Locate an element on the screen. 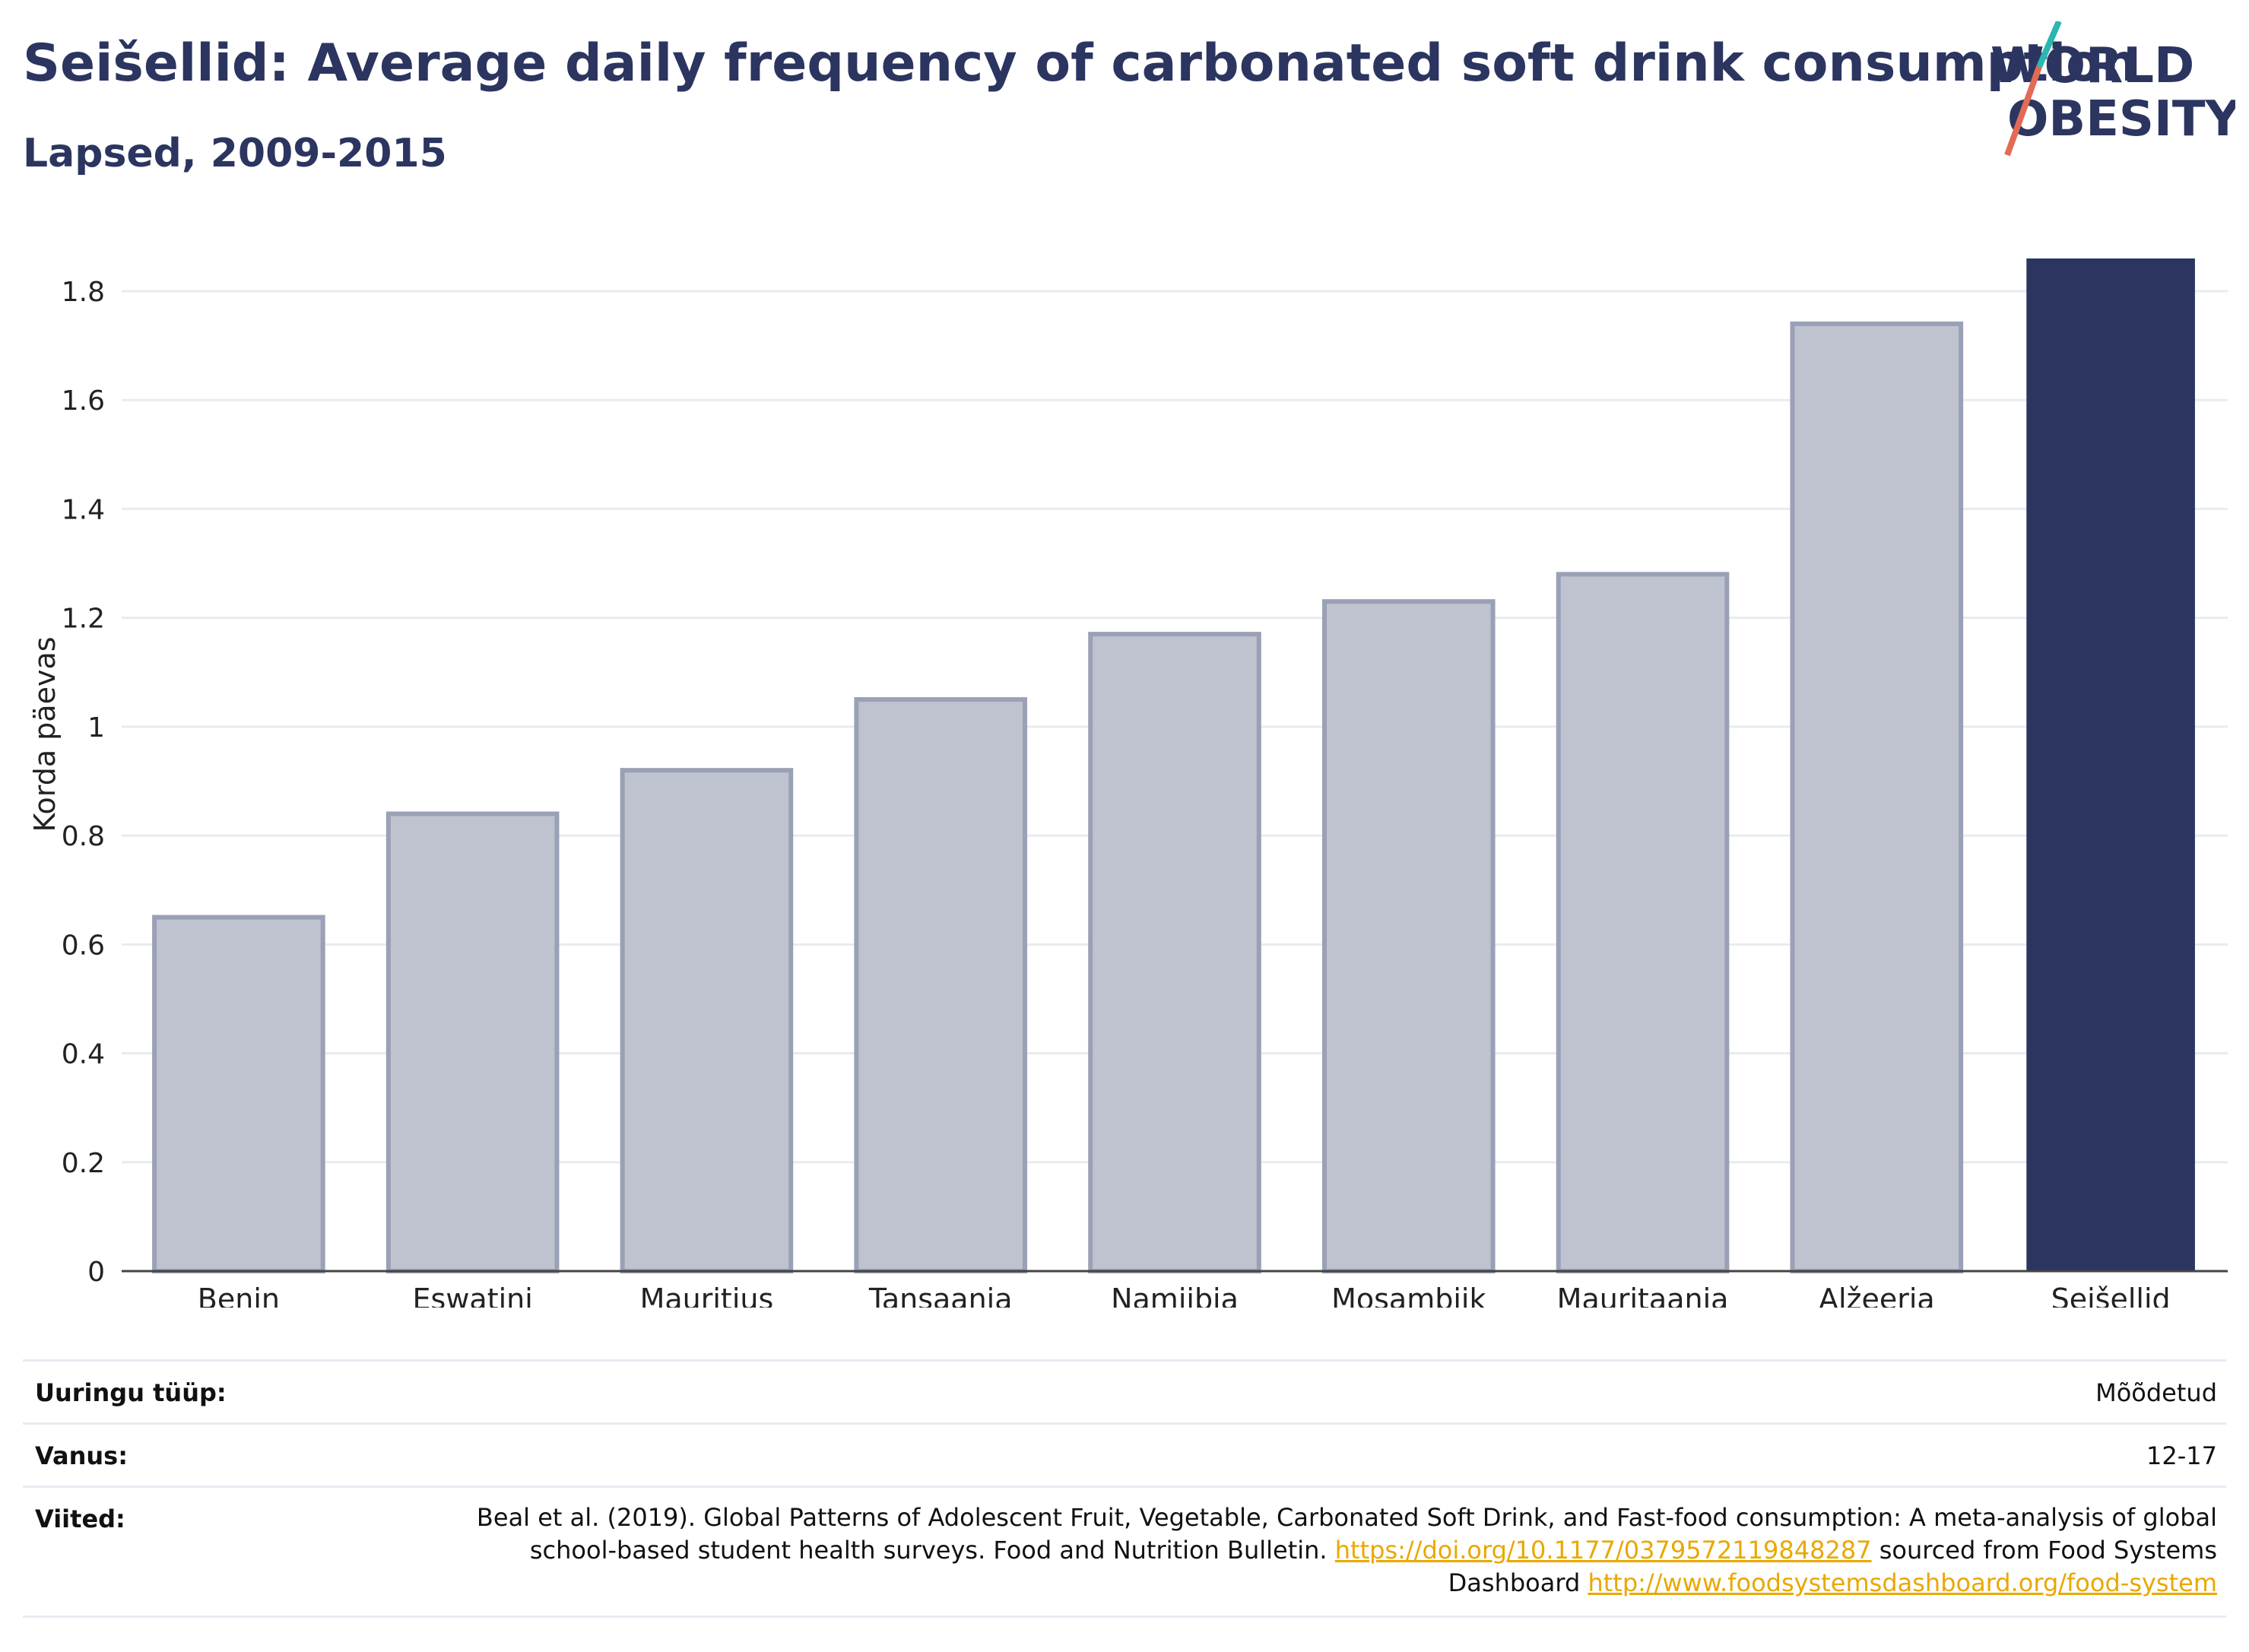 The image size is (2249, 1652). x-tick-label: Mauritaania is located at coordinates (1643, 1295).